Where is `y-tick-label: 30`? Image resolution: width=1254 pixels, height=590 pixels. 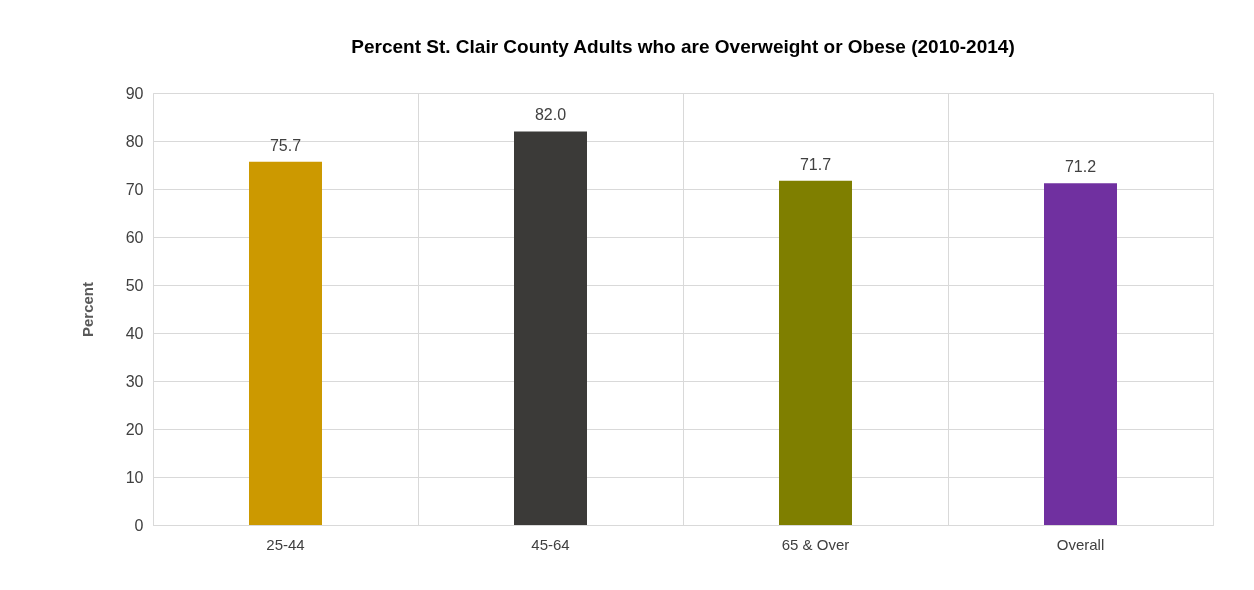
y-tick-label: 30 is located at coordinates (134, 381).